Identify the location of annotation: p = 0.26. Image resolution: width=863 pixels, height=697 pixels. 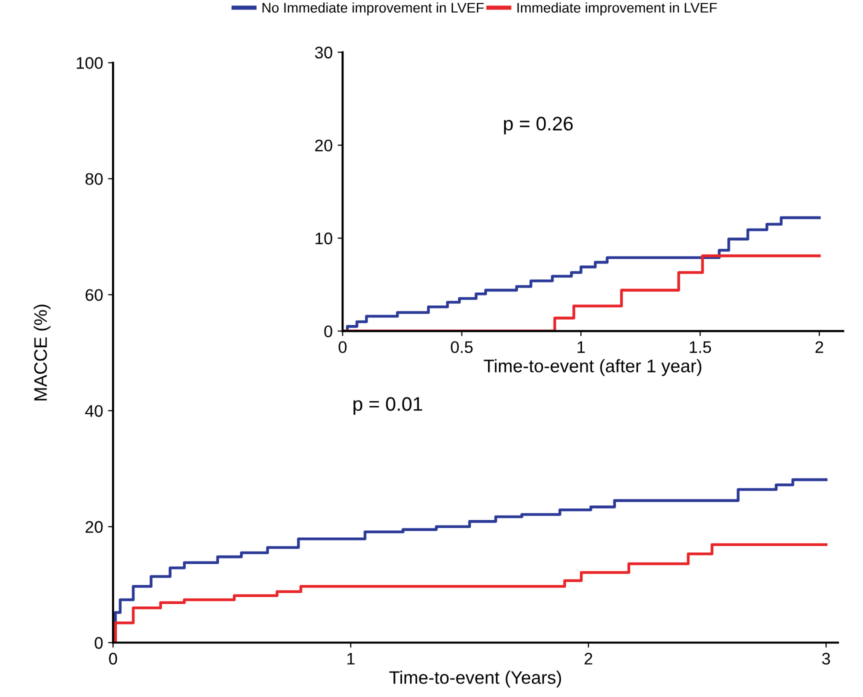
(538, 125).